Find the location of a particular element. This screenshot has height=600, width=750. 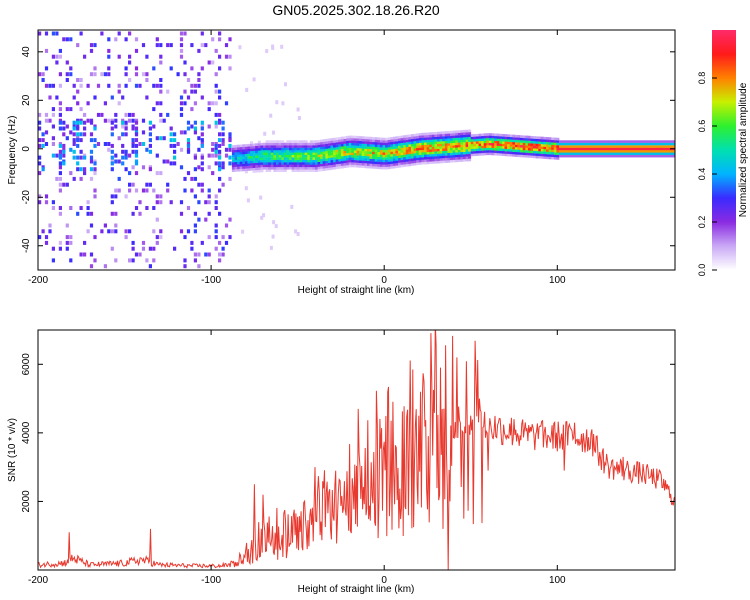

snr-ytick-label: 6000 is located at coordinates (26, 364).